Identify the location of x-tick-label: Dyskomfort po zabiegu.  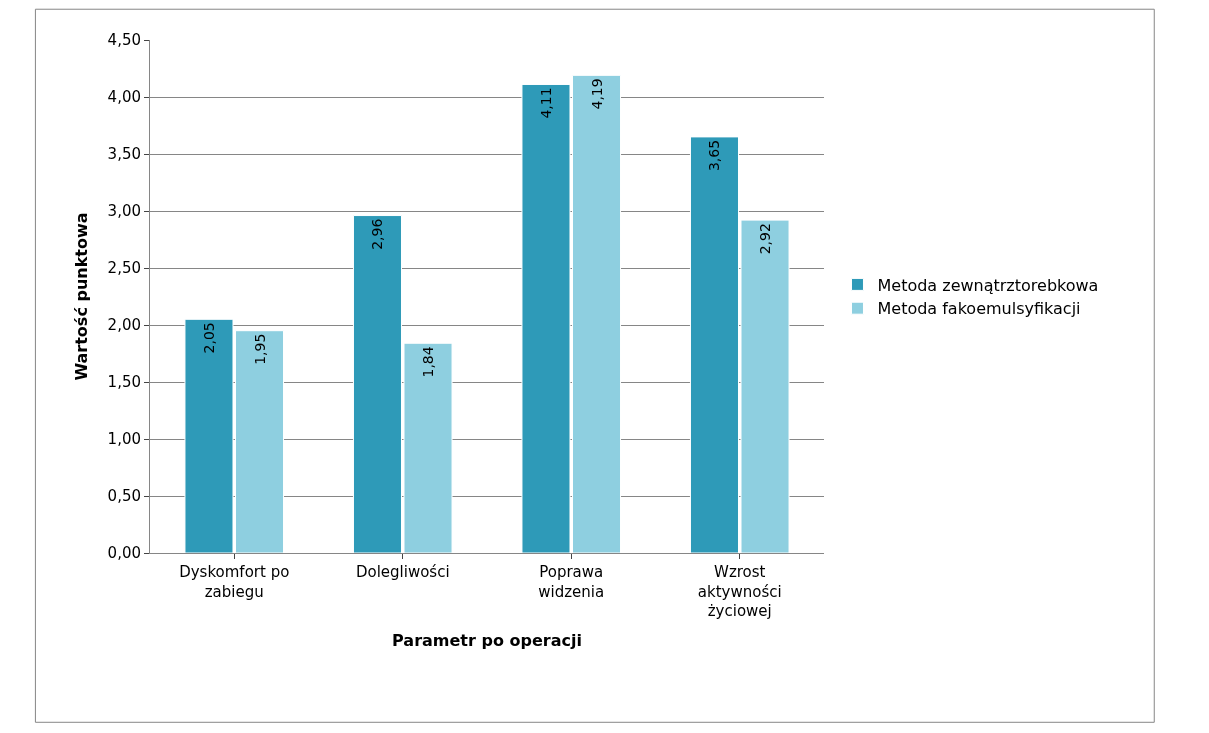
(234, 582).